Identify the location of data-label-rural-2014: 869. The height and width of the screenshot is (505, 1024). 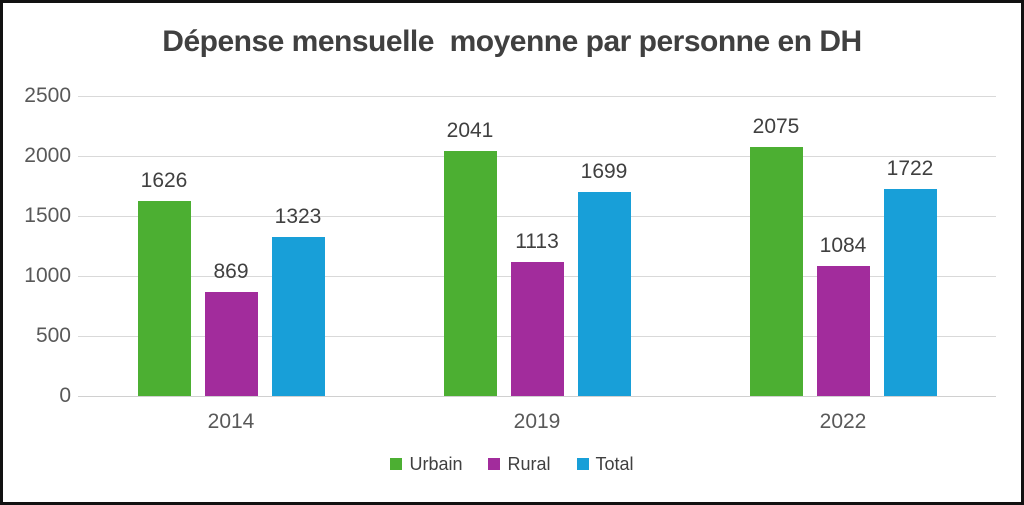
(231, 271).